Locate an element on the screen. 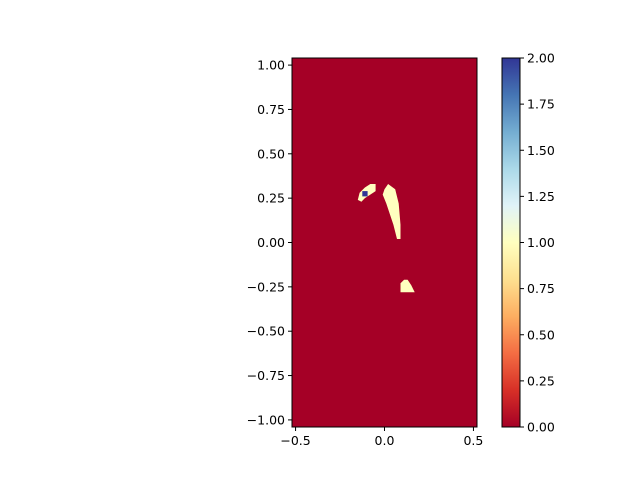 The image size is (640, 480). colorbar-tick-label: 0.75 is located at coordinates (541, 288).